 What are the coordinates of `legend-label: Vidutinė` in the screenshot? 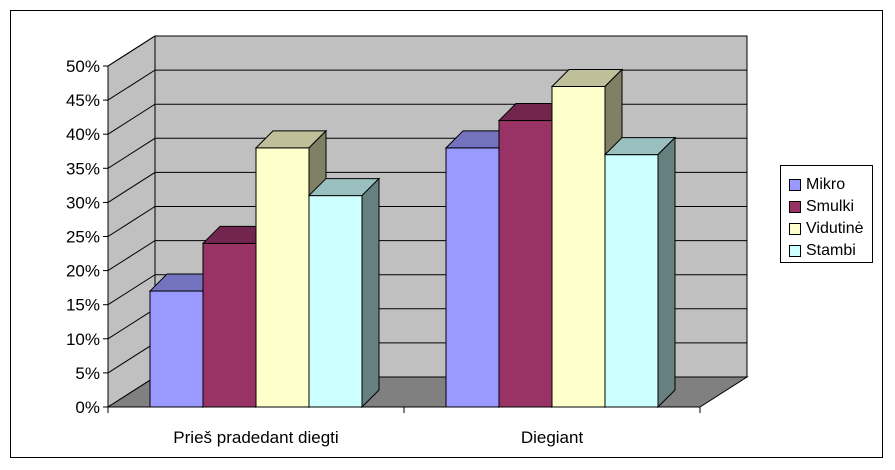 It's located at (835, 228).